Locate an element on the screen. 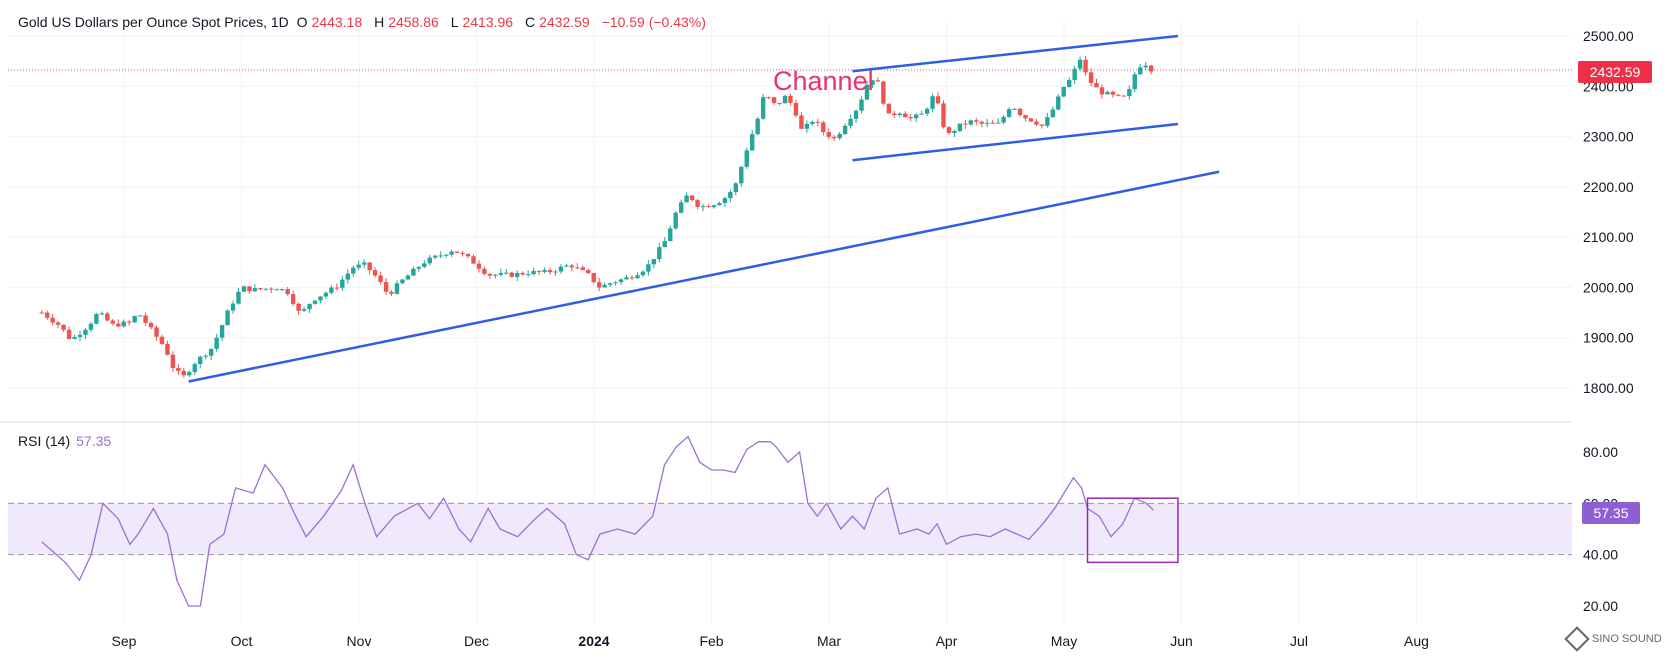 This screenshot has width=1667, height=664. price-tick-label: 2500.00 is located at coordinates (1608, 36).